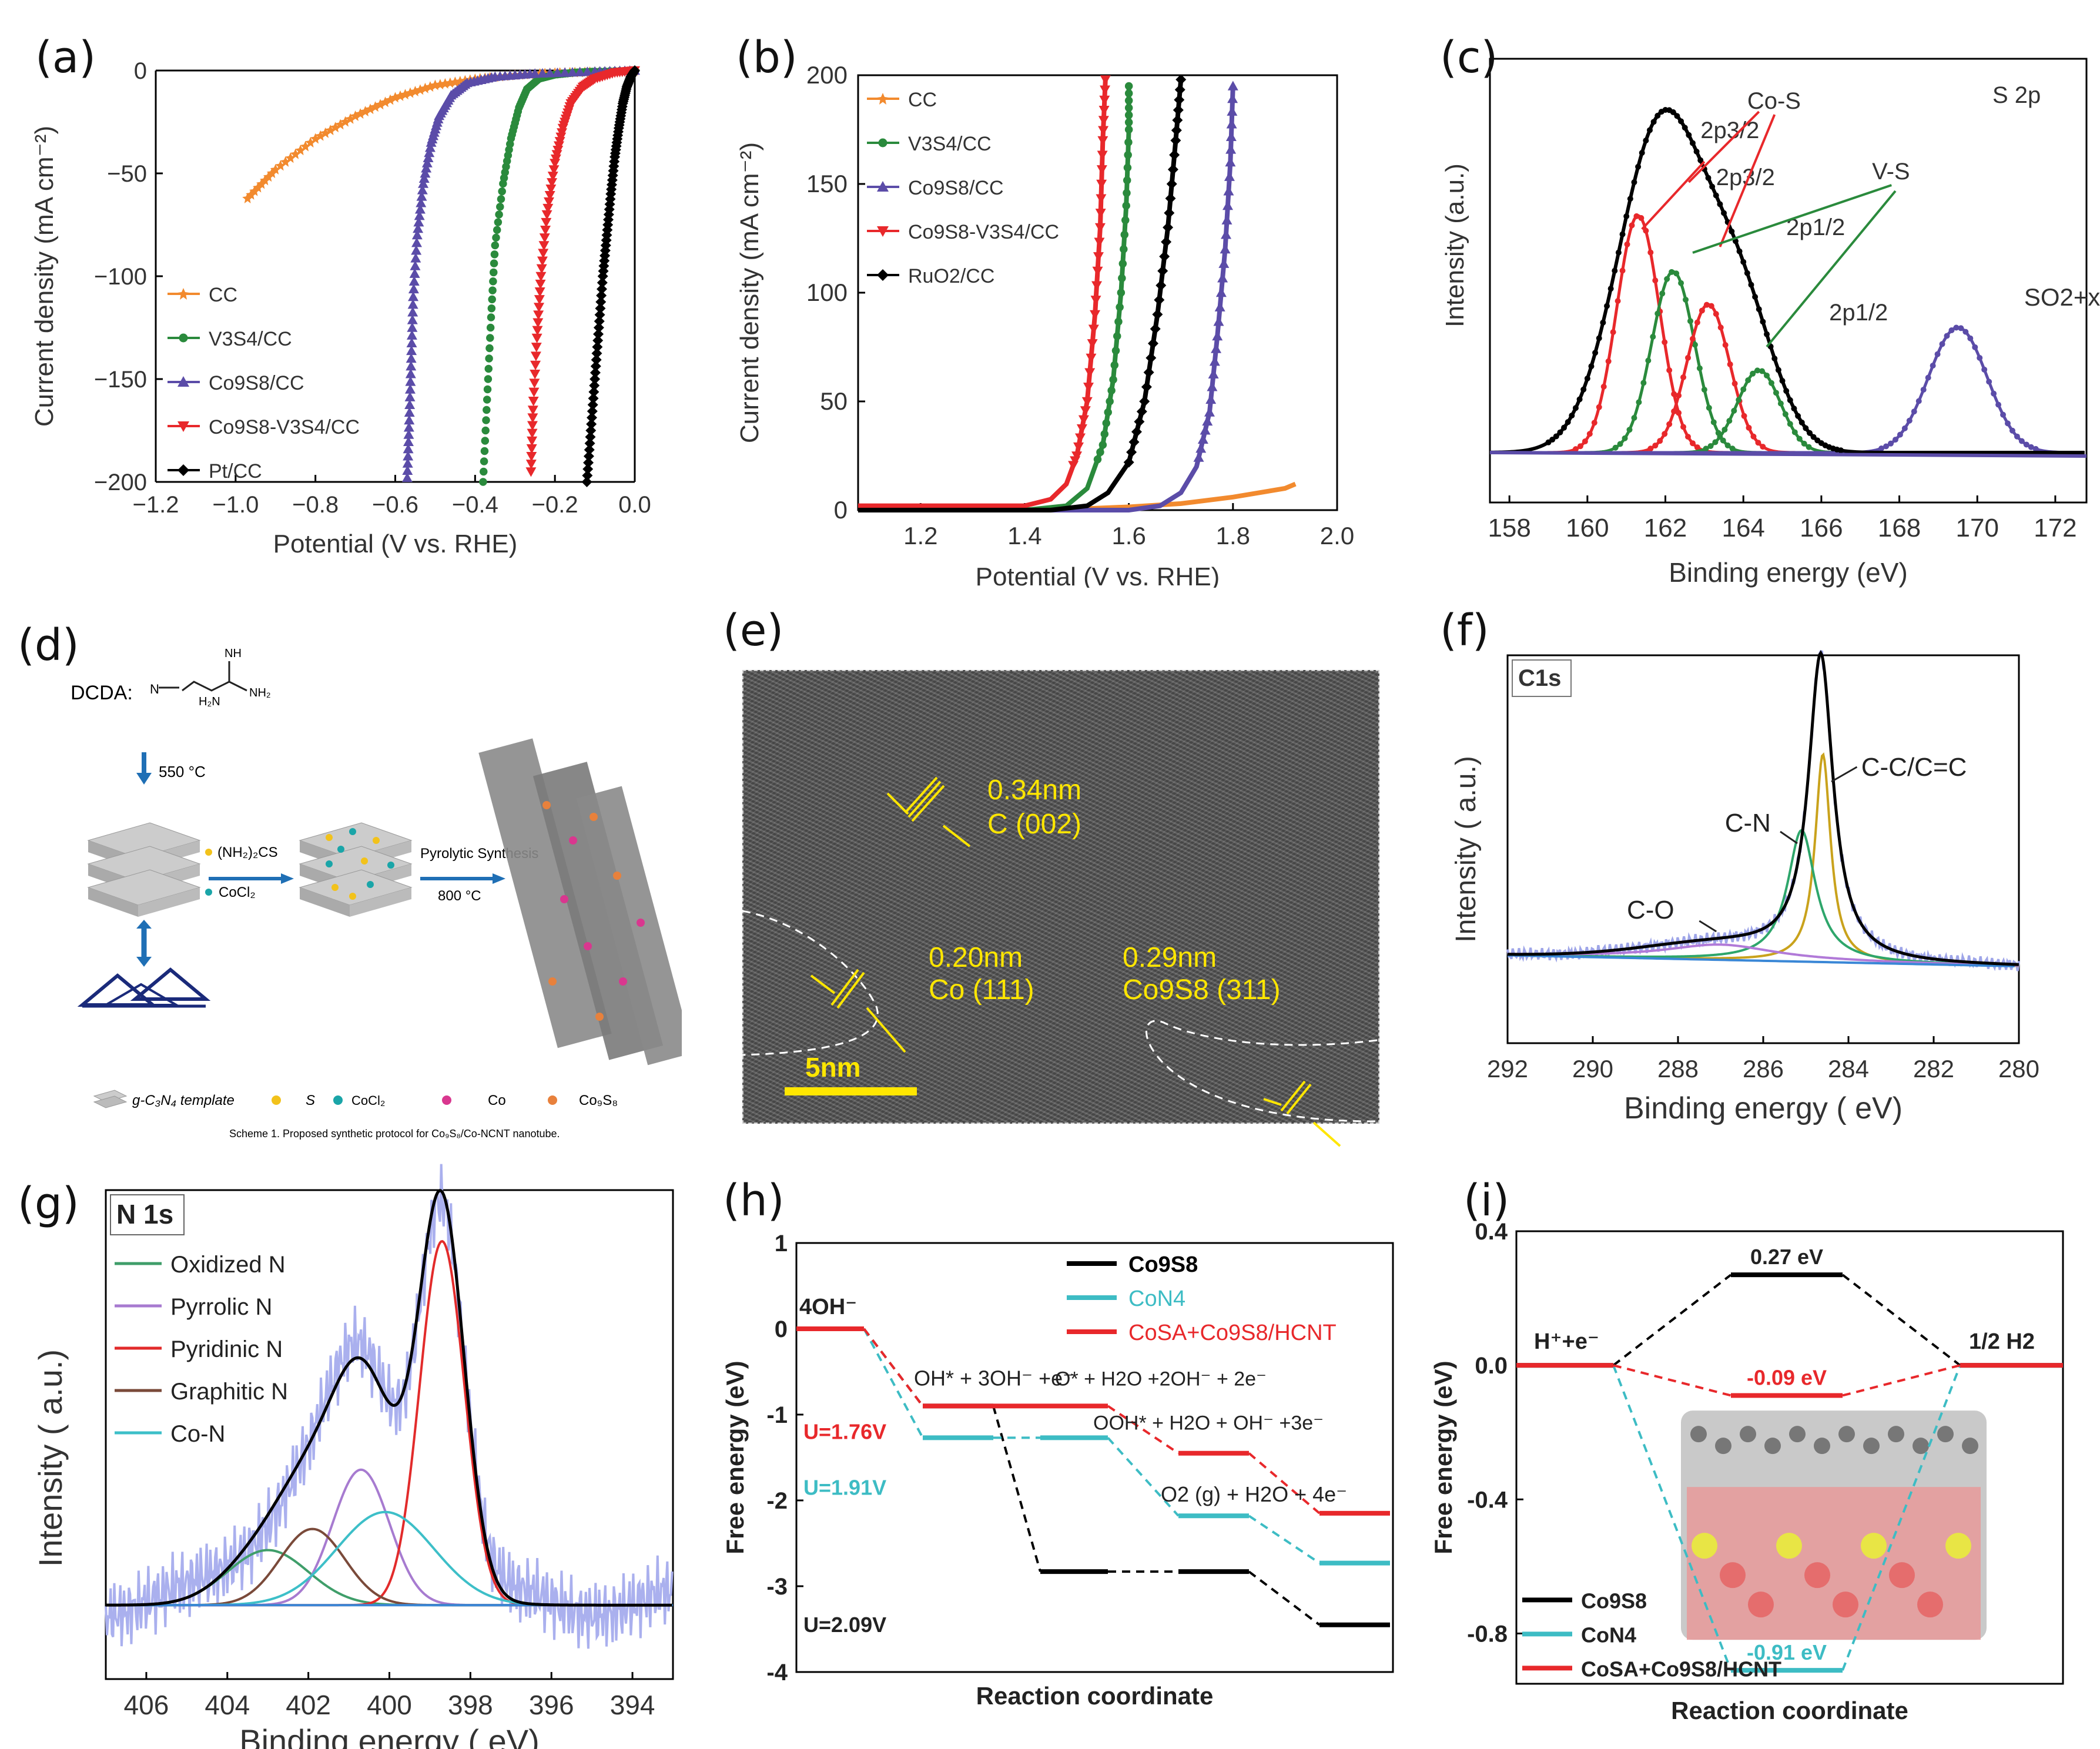  I want to click on legend-label: Co9S8-V3S4/CC, so click(284, 427).